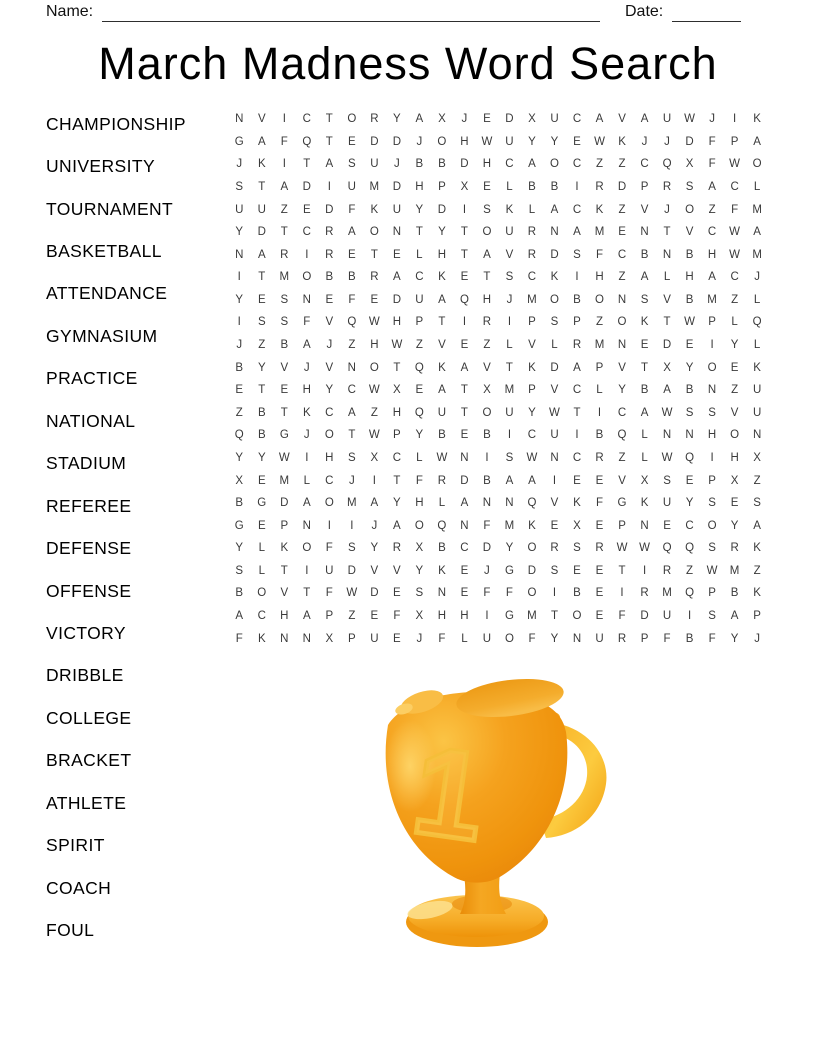 The image size is (816, 1056). Describe the element at coordinates (419, 570) in the screenshot. I see `grid-letter: Y` at that location.